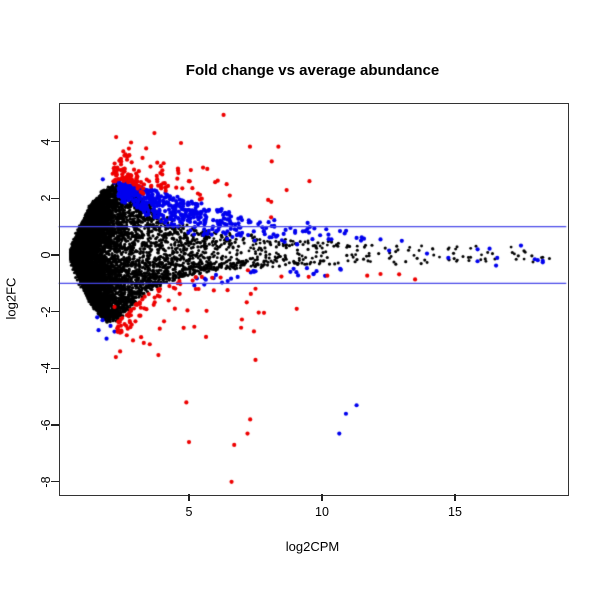  Describe the element at coordinates (46, 312) in the screenshot. I see `y-tick-label: -2` at that location.